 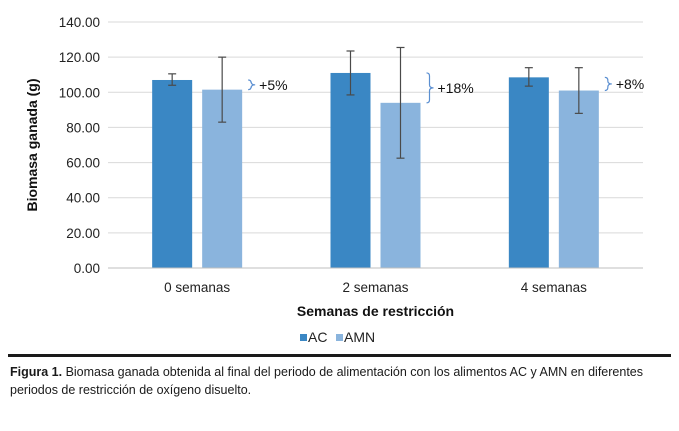 I want to click on y-tick-label: 20.00, so click(x=83, y=233).